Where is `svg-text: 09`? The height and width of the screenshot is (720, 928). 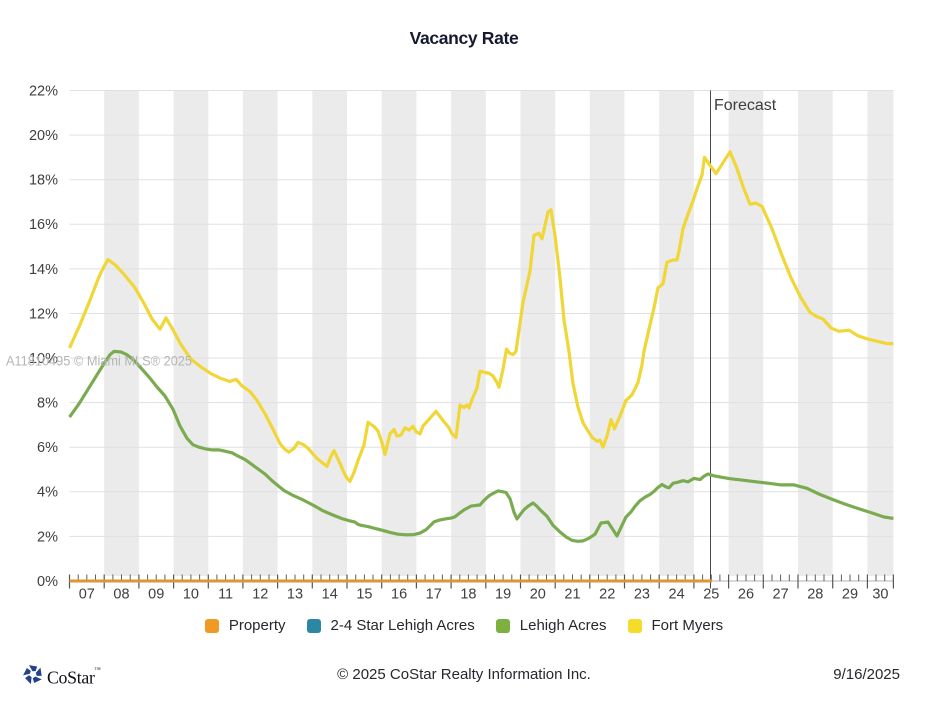
svg-text: 09 is located at coordinates (156, 594).